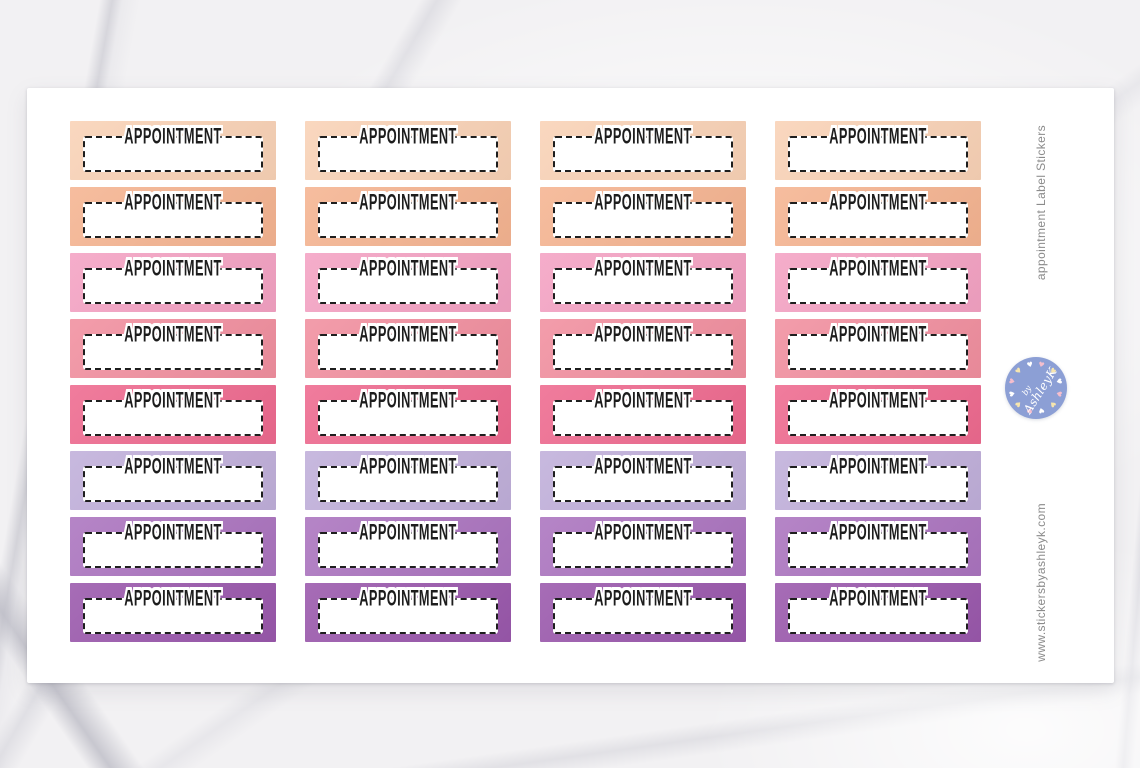  I want to click on website-vertical: www.stickersbyashleyk.com, so click(1041, 582).